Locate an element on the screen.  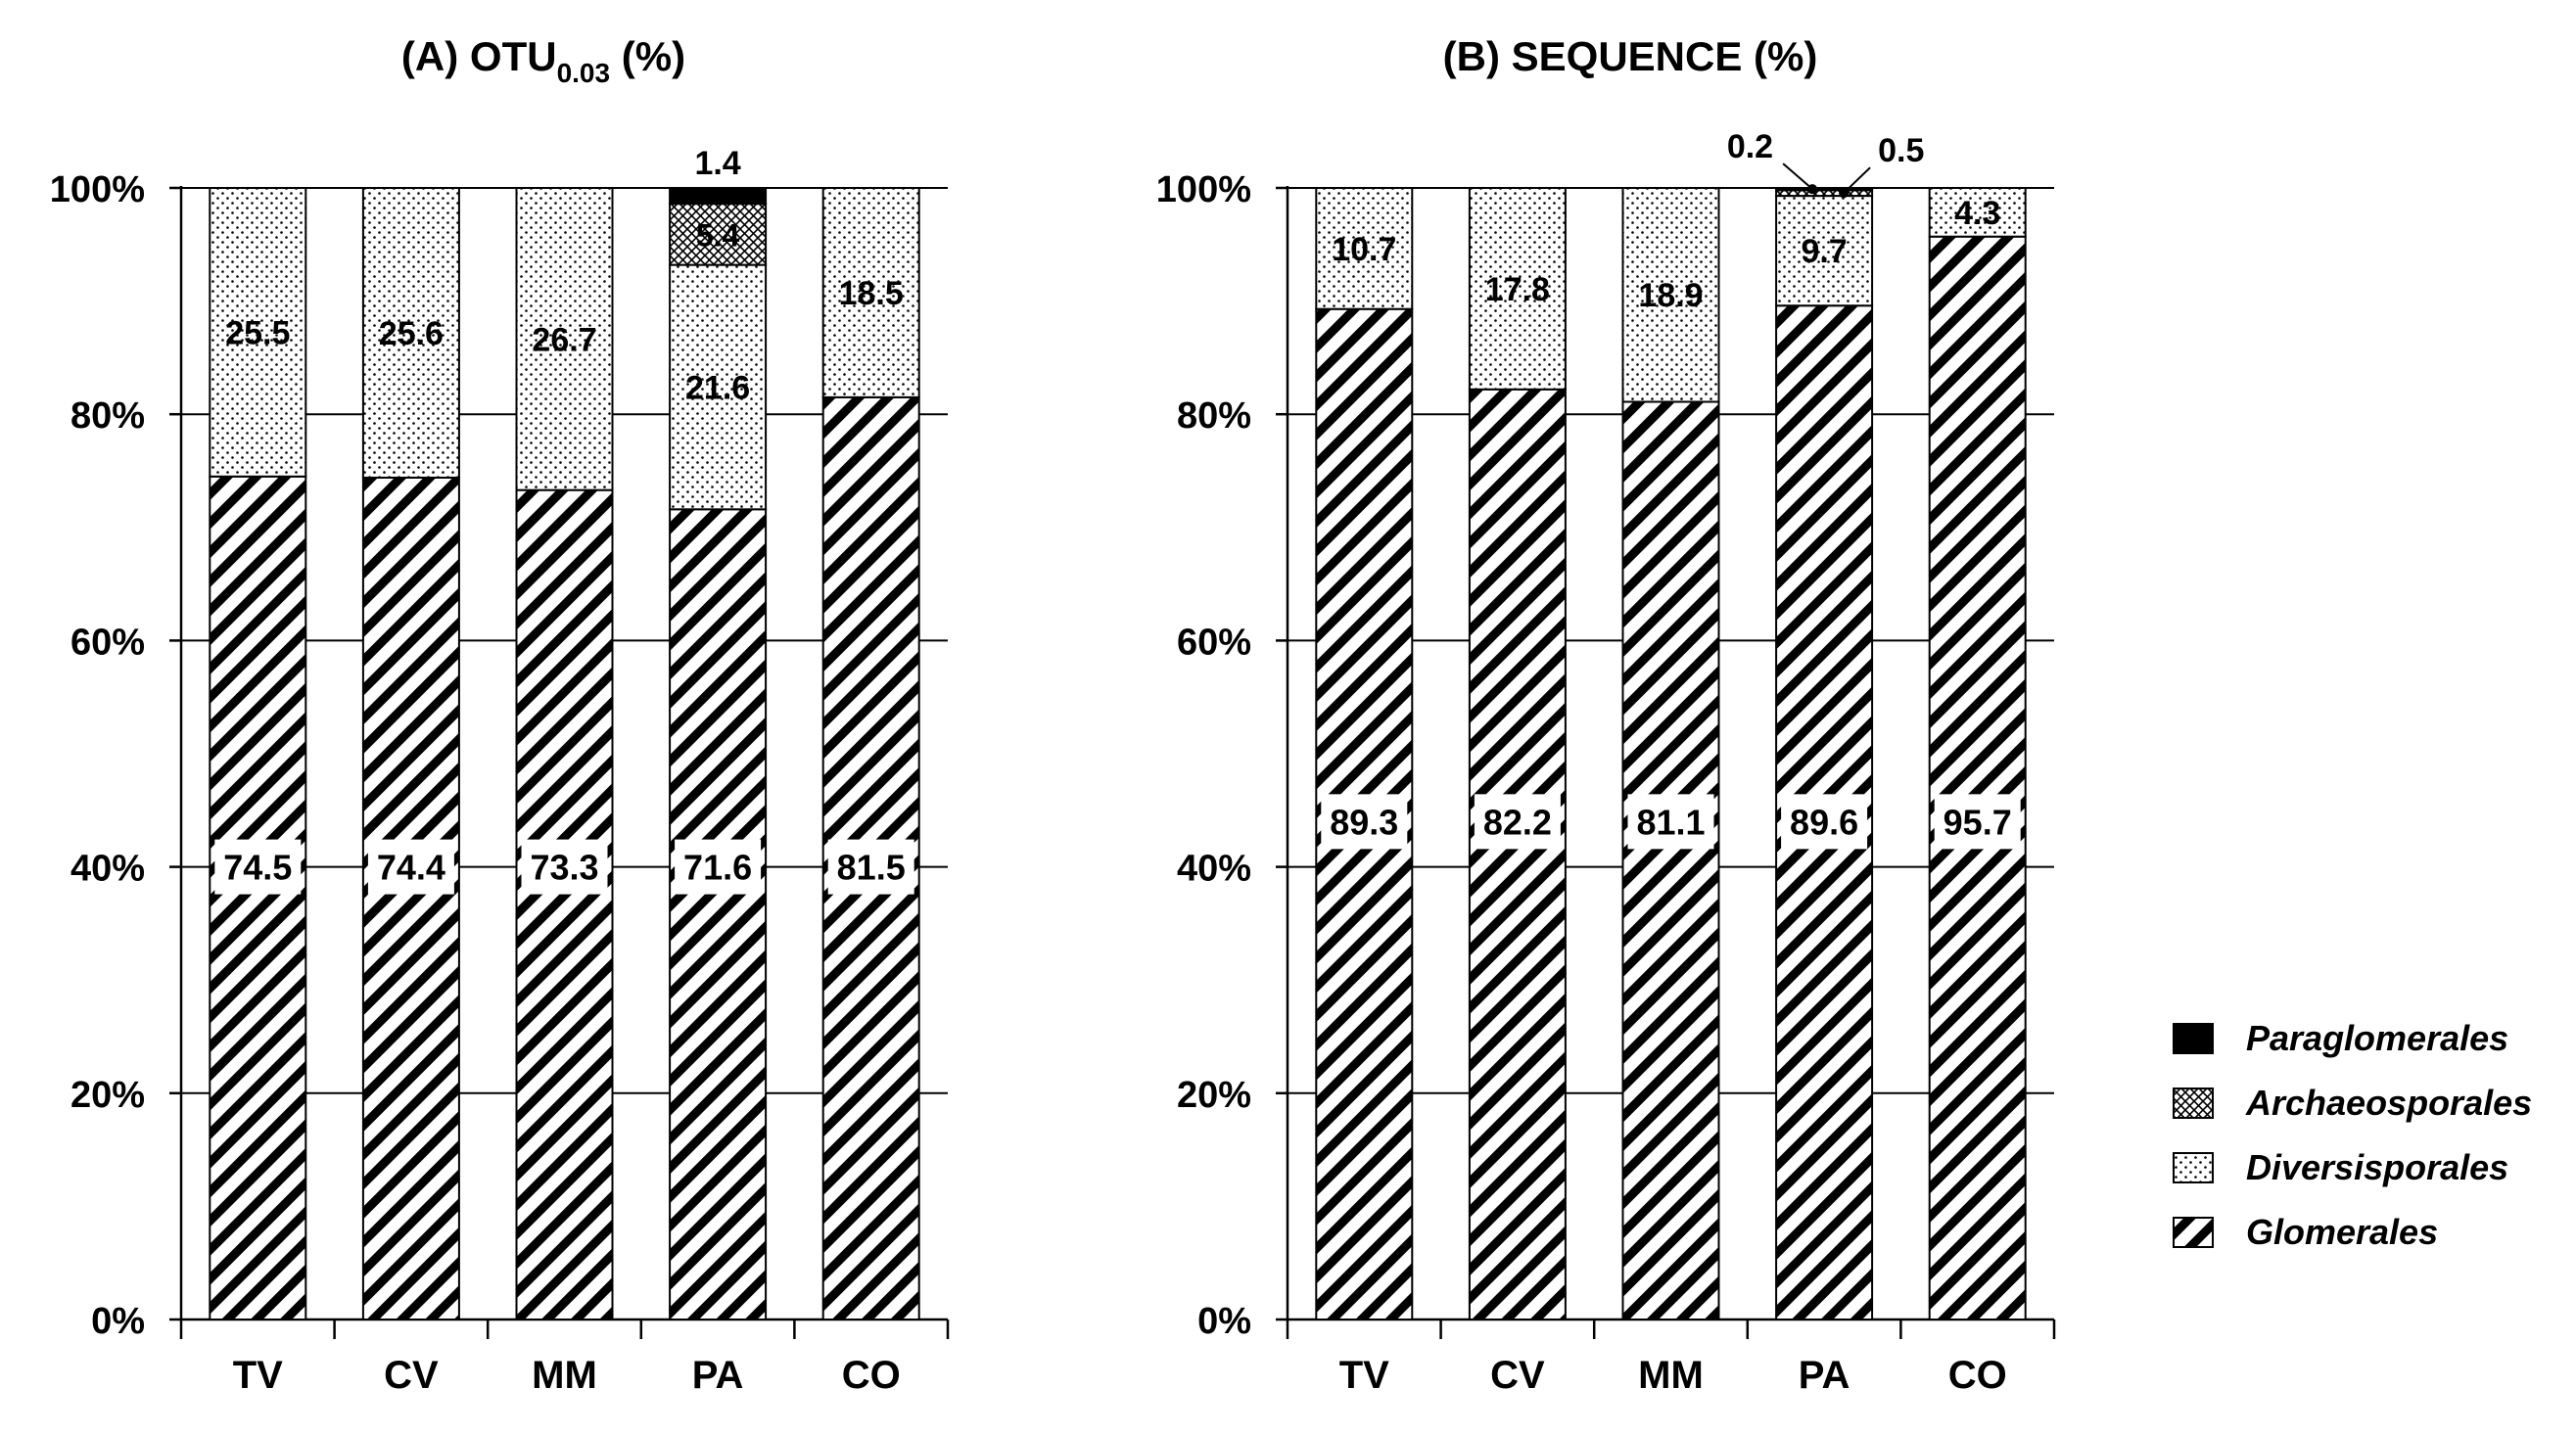
data-label-diversisporales: 21.6 is located at coordinates (717, 387).